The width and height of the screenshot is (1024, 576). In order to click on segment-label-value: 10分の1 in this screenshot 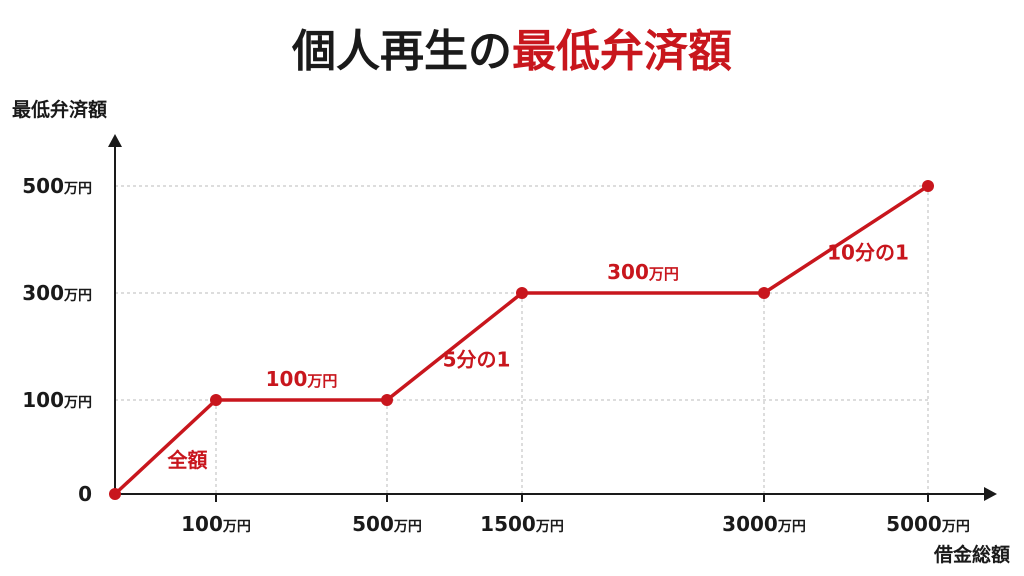, I will do `click(868, 253)`.